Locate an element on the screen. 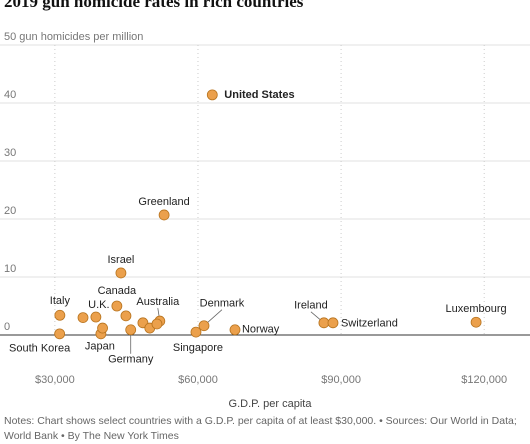 This screenshot has height=444, width=530. x-tick-label: $90,000 is located at coordinates (341, 380).